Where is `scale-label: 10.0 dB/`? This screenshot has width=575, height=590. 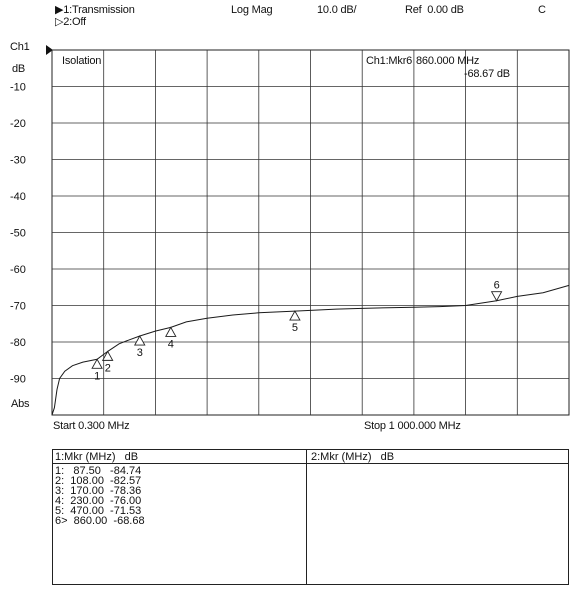 scale-label: 10.0 dB/ is located at coordinates (337, 10).